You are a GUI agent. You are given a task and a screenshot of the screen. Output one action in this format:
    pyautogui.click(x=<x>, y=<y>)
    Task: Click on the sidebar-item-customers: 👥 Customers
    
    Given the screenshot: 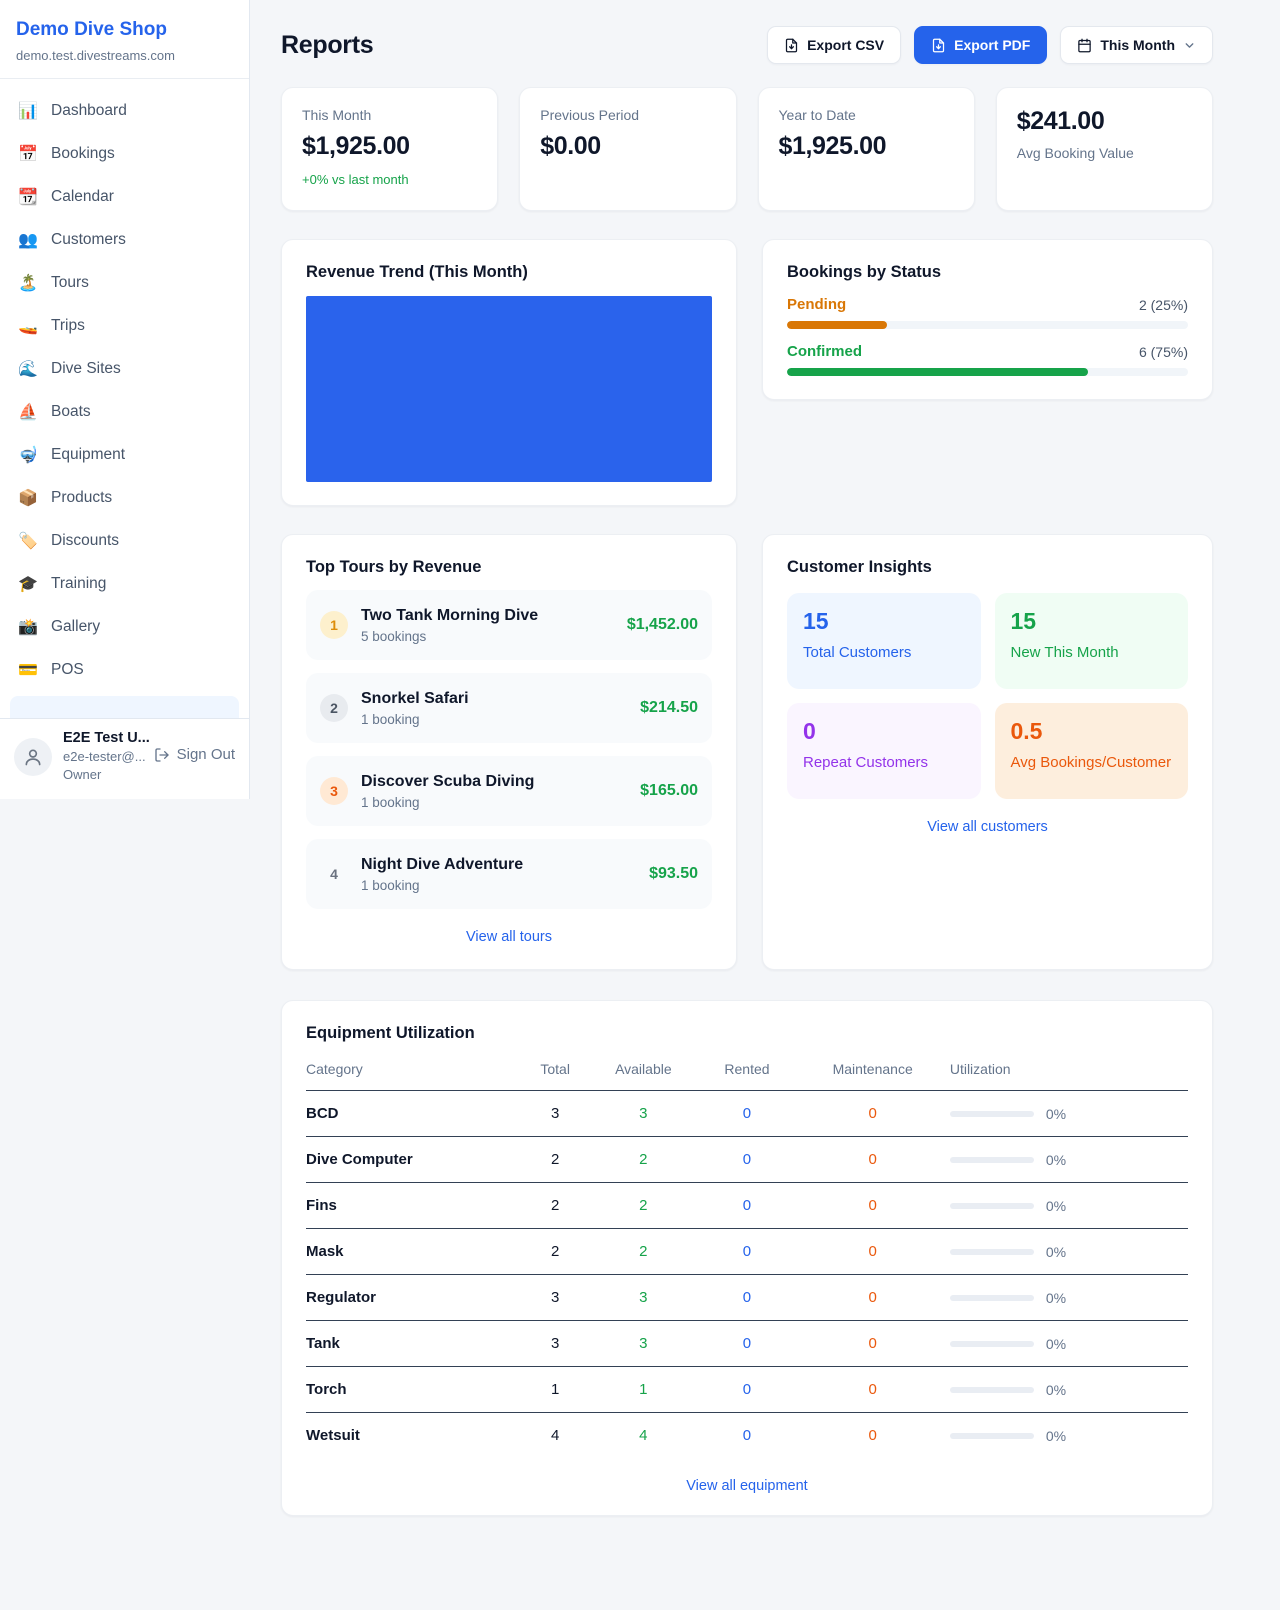 What is the action you would take?
    pyautogui.click(x=124, y=239)
    